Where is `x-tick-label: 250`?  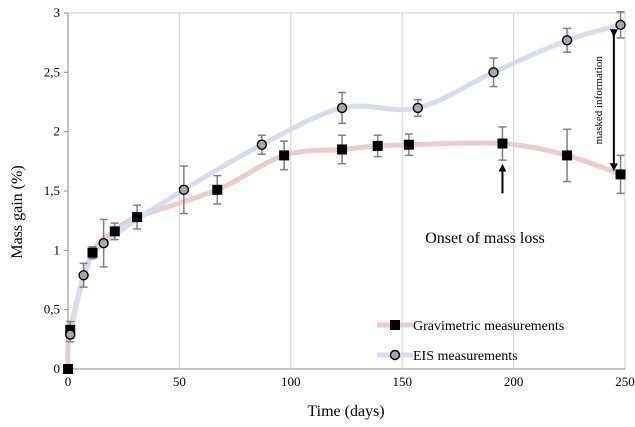
x-tick-label: 250 is located at coordinates (625, 381).